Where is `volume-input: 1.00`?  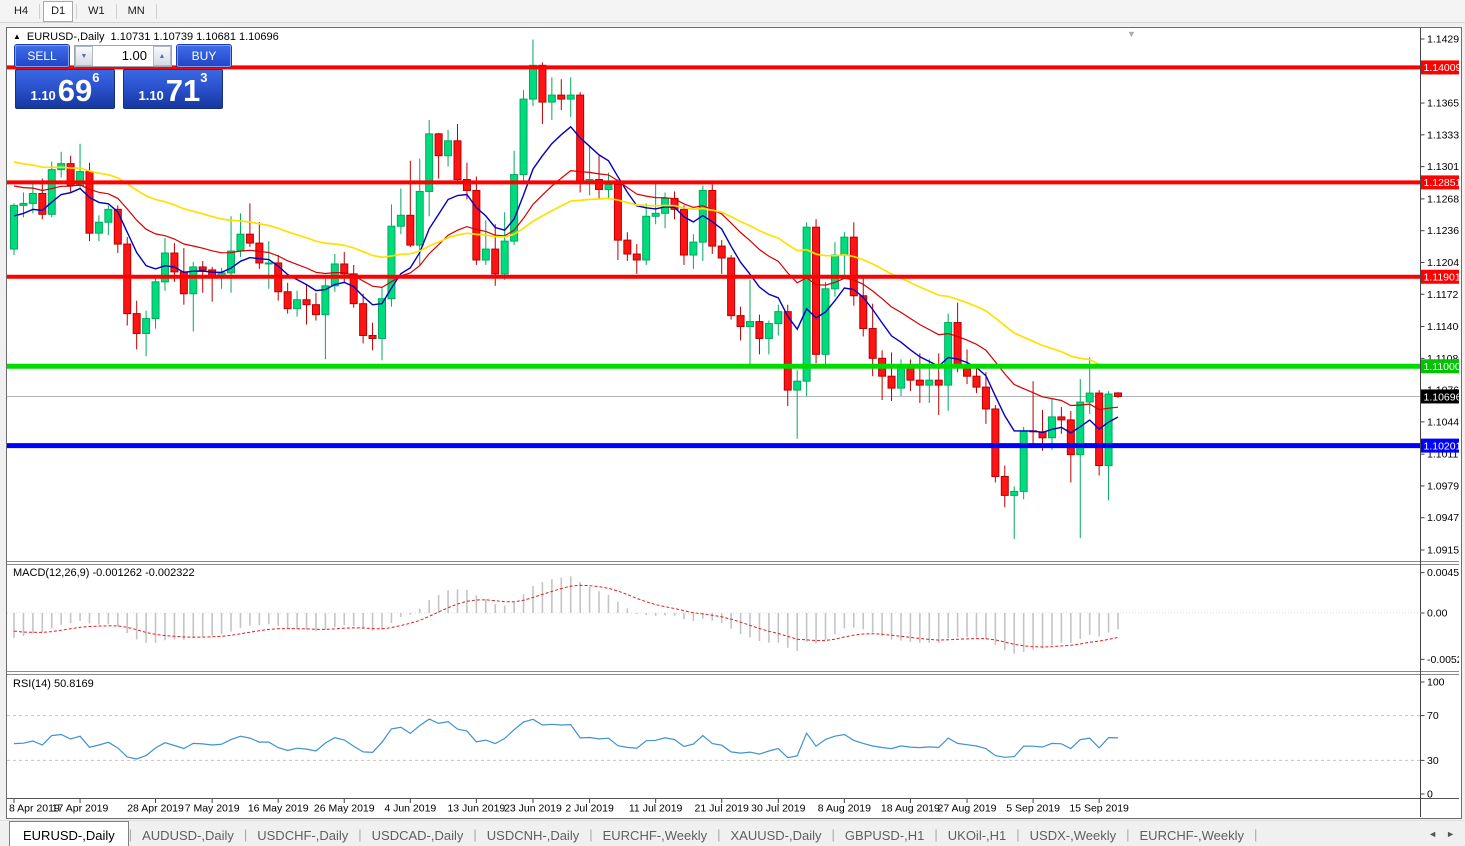 volume-input: 1.00 is located at coordinates (123, 56).